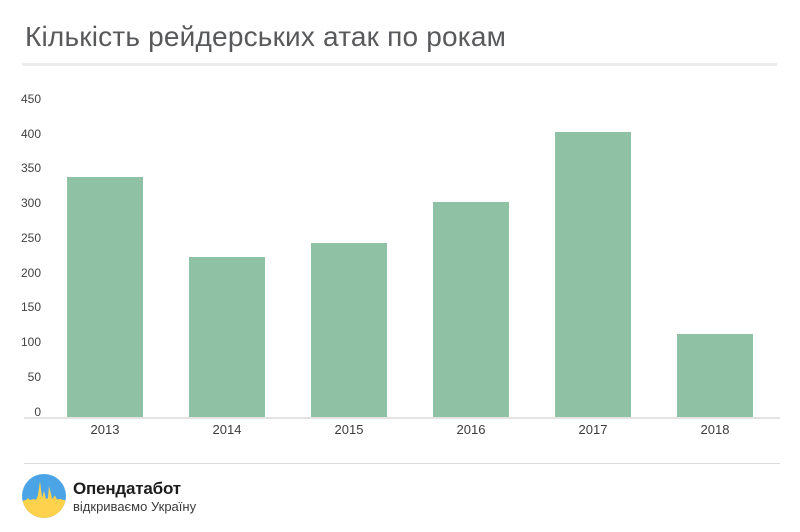  Describe the element at coordinates (402, 463) in the screenshot. I see `footer-separator` at that location.